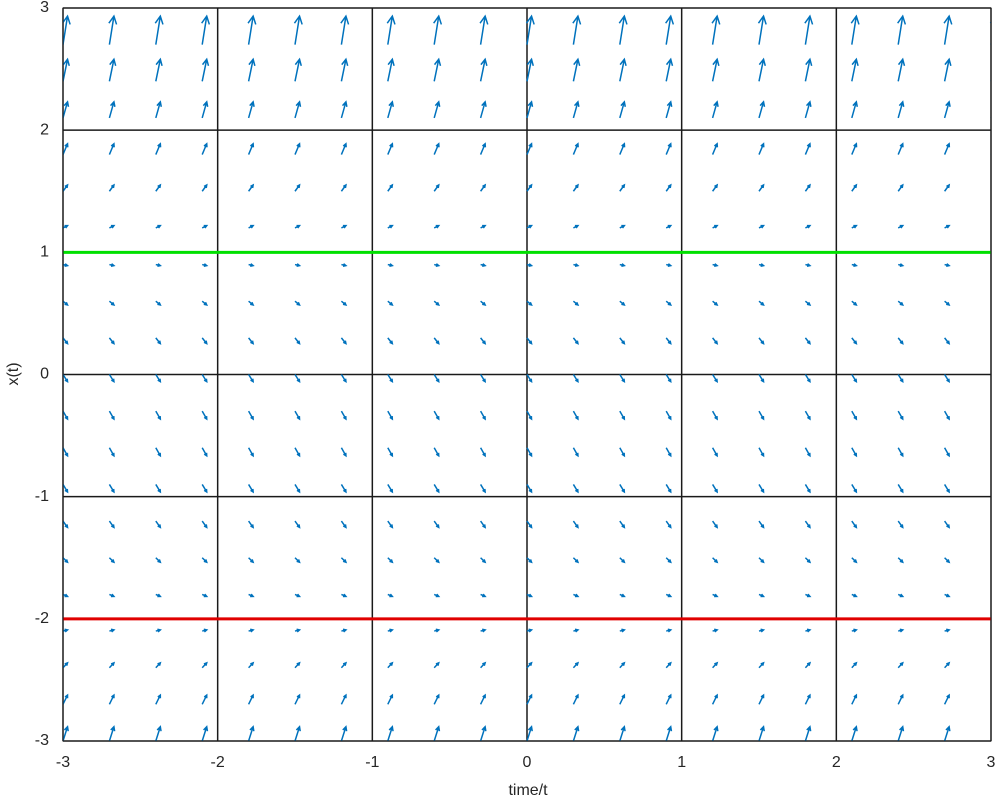 The width and height of the screenshot is (1000, 804). Describe the element at coordinates (836, 762) in the screenshot. I see `x-tick-label: 2` at that location.